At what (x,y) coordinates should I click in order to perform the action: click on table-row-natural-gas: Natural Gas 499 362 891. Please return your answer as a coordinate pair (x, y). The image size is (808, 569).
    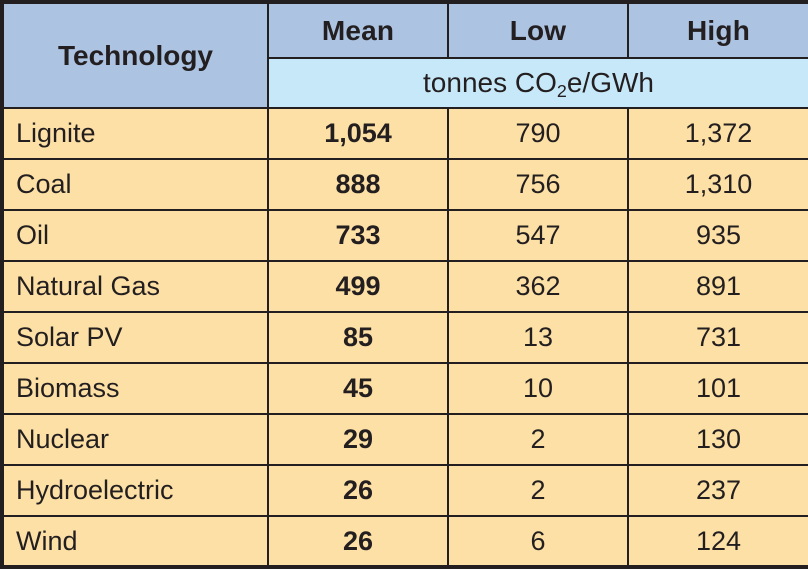
    Looking at the image, I should click on (404, 286).